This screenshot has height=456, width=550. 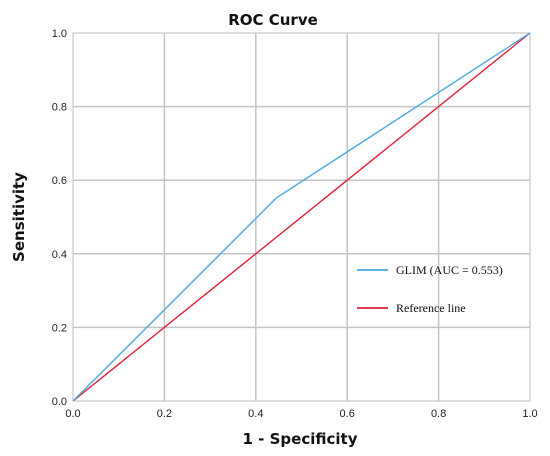 What do you see at coordinates (59, 108) in the screenshot?
I see `y-tick-label: 0.8` at bounding box center [59, 108].